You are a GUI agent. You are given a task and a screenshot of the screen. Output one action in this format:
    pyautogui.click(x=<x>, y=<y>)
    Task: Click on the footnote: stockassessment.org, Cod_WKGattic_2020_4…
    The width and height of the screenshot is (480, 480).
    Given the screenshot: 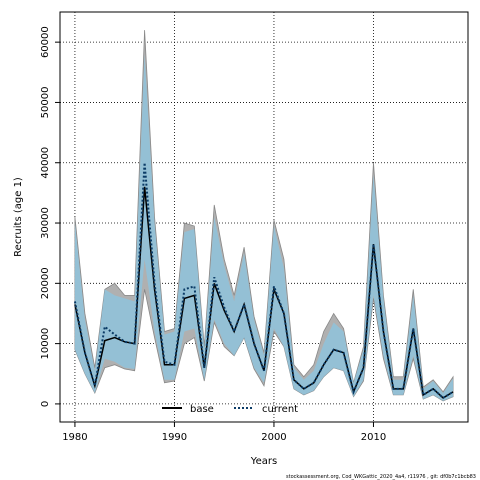 What is the action you would take?
    pyautogui.click(x=381, y=477)
    